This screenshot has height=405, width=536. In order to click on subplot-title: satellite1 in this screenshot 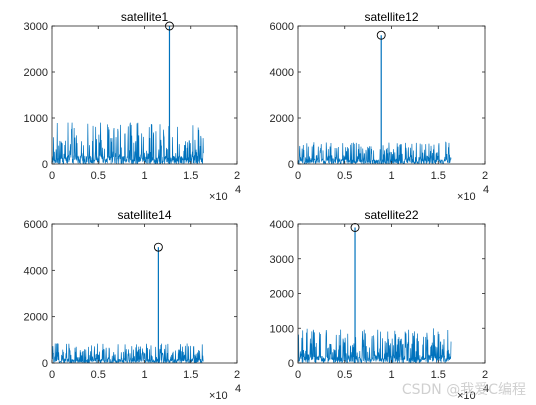, I will do `click(145, 17)`.